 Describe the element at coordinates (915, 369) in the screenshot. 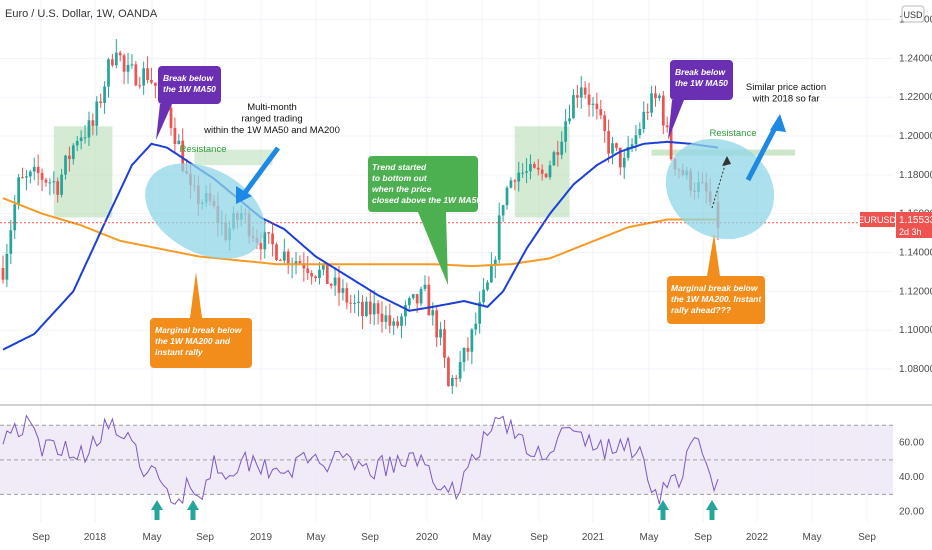

I see `price-tick-label: 1.08000` at that location.